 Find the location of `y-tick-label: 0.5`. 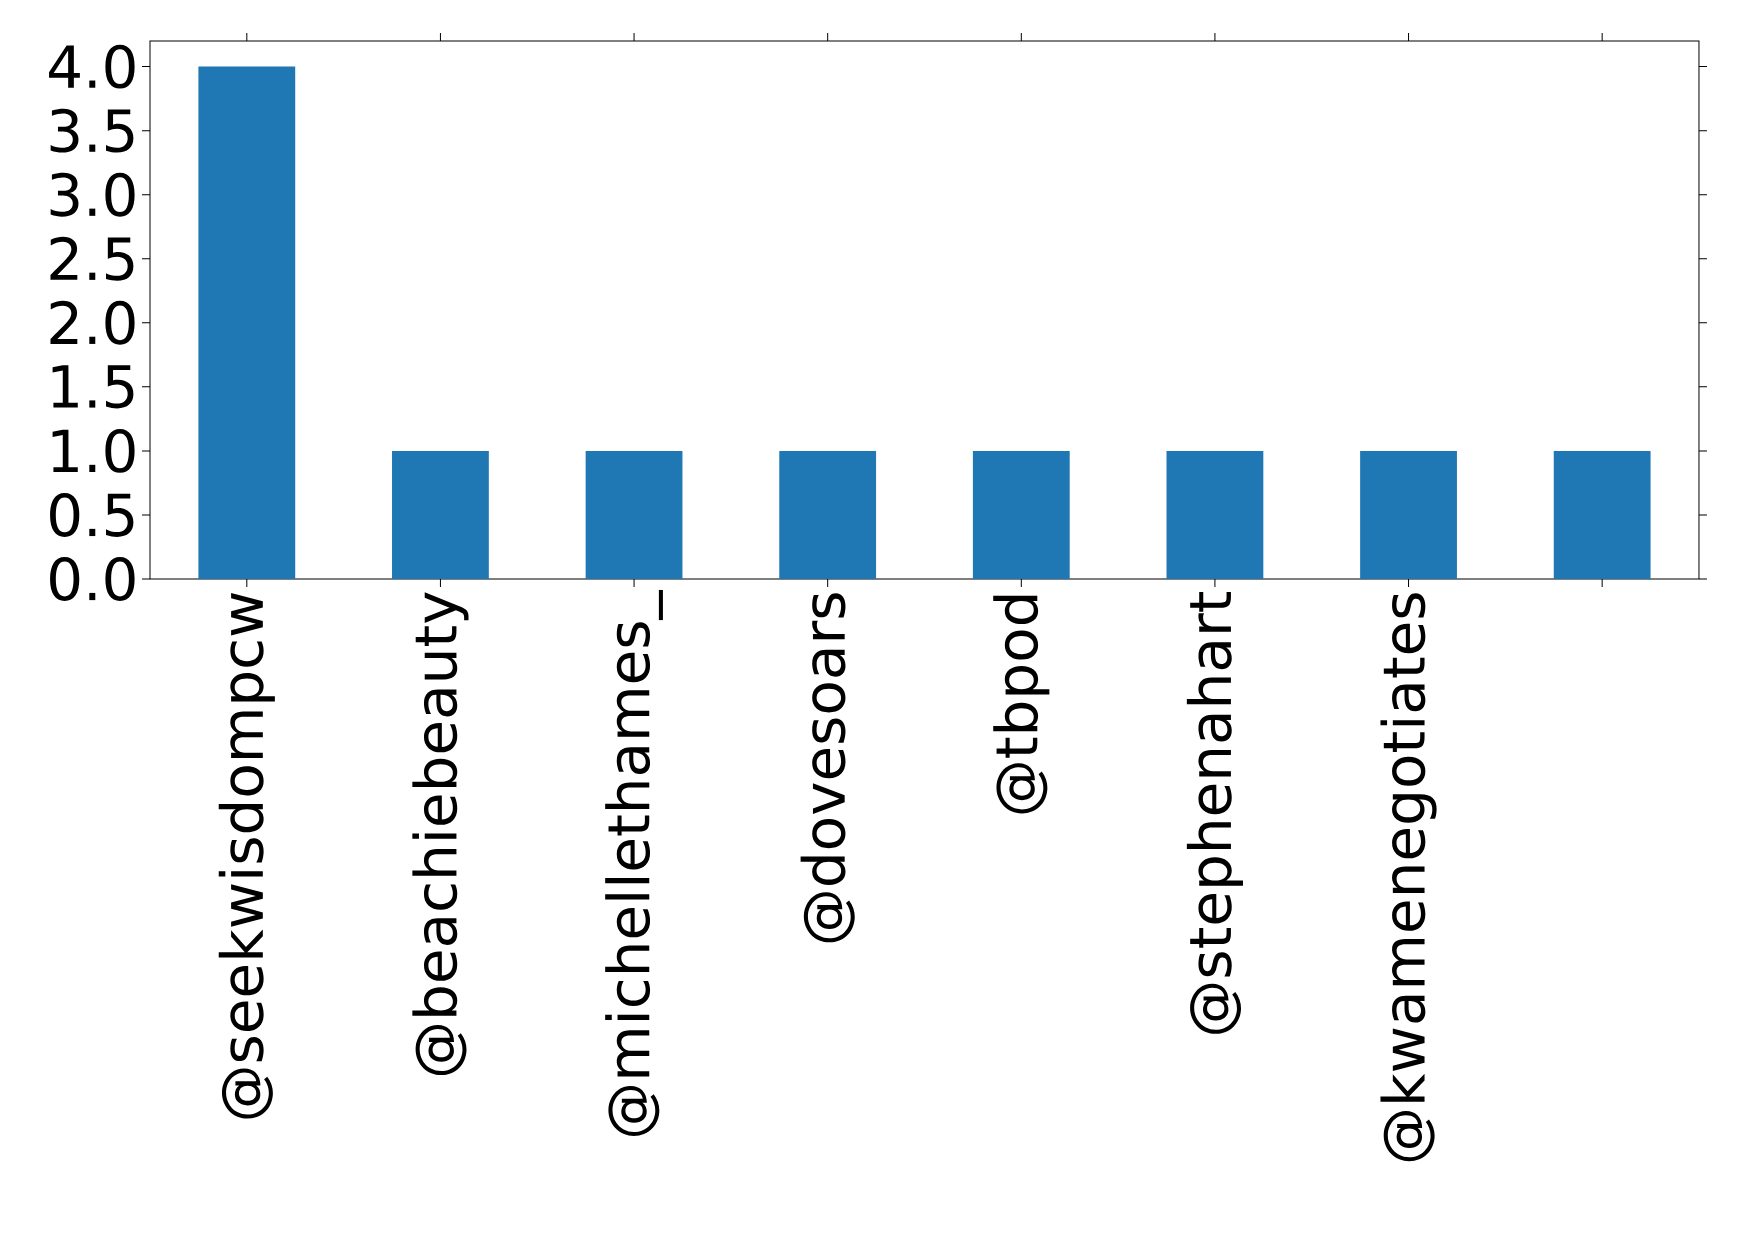

y-tick-label: 0.5 is located at coordinates (92, 515).